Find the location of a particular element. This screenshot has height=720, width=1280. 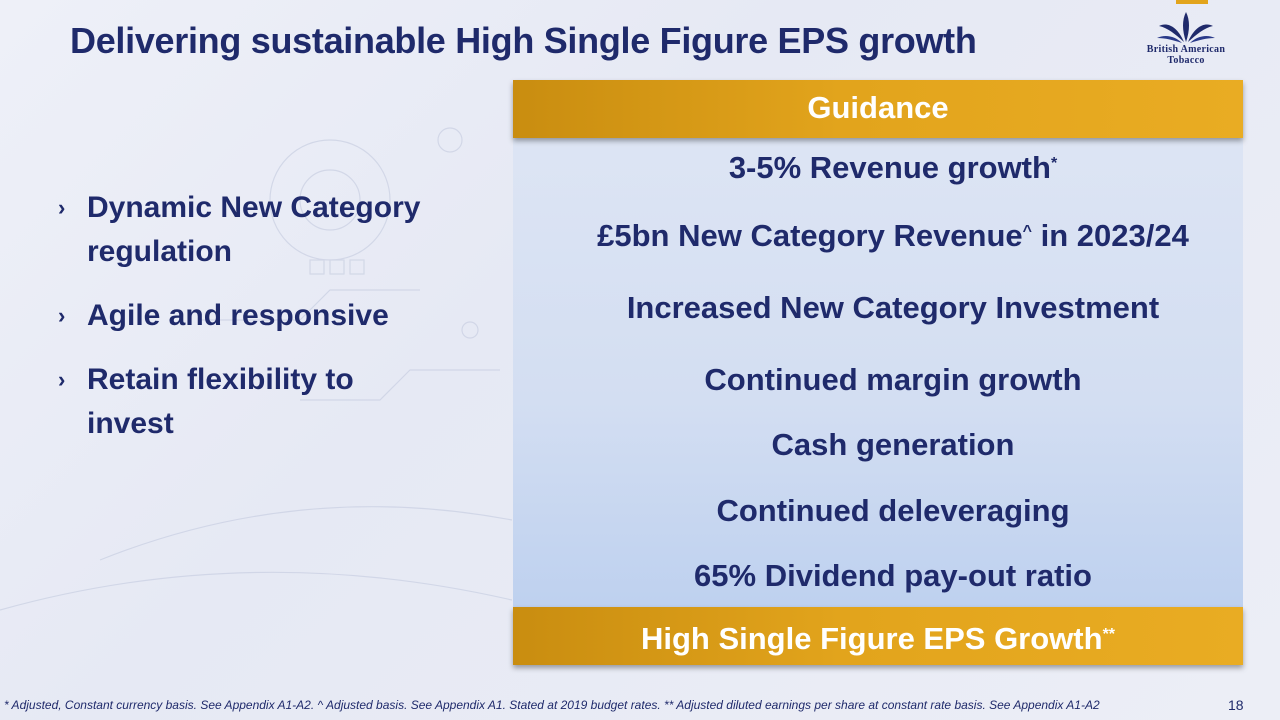

bullet-item: › Retain flexibility to invest is located at coordinates (227, 402).